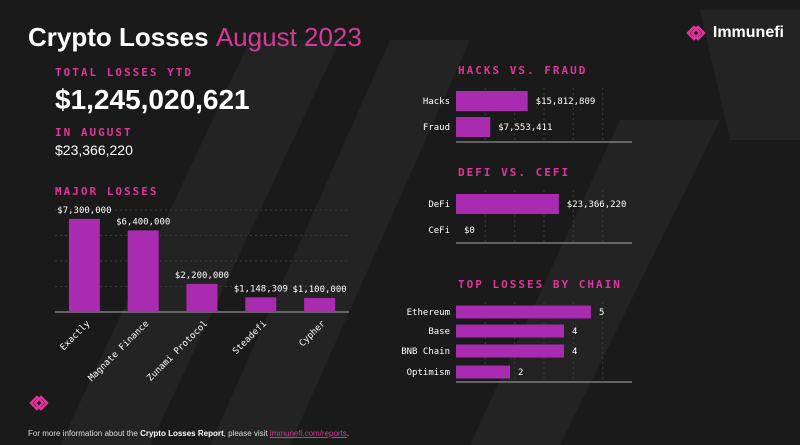 The image size is (800, 445). What do you see at coordinates (84, 433) in the screenshot?
I see `footer-prefix: For more information about the` at bounding box center [84, 433].